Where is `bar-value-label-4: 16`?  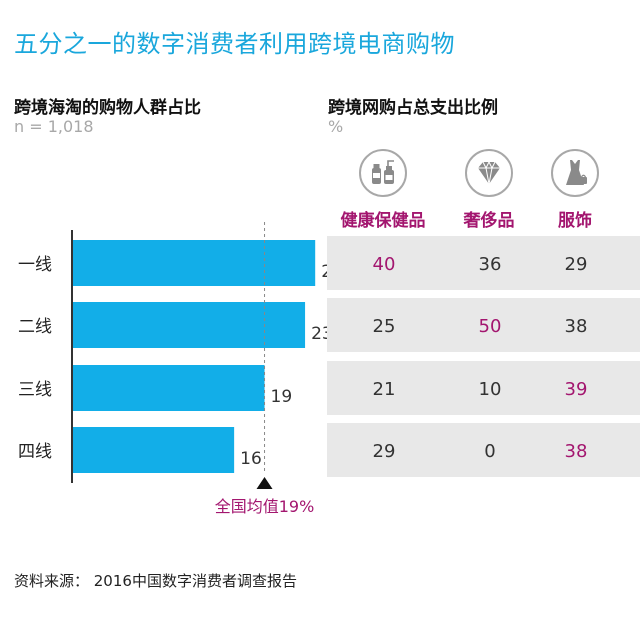 bar-value-label-4: 16 is located at coordinates (251, 459).